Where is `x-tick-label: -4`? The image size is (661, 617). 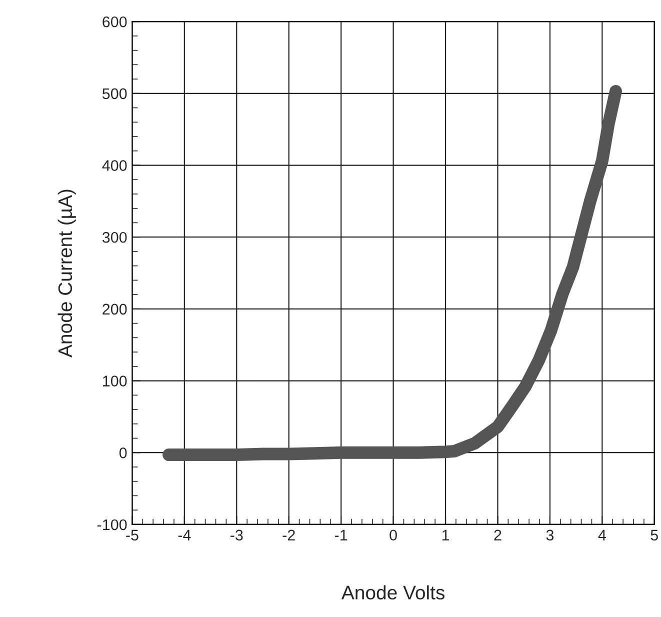
x-tick-label: -4 is located at coordinates (184, 535).